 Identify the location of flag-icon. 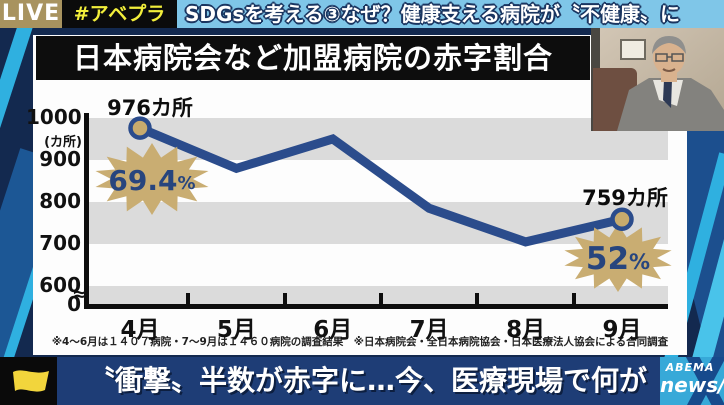
(30, 381).